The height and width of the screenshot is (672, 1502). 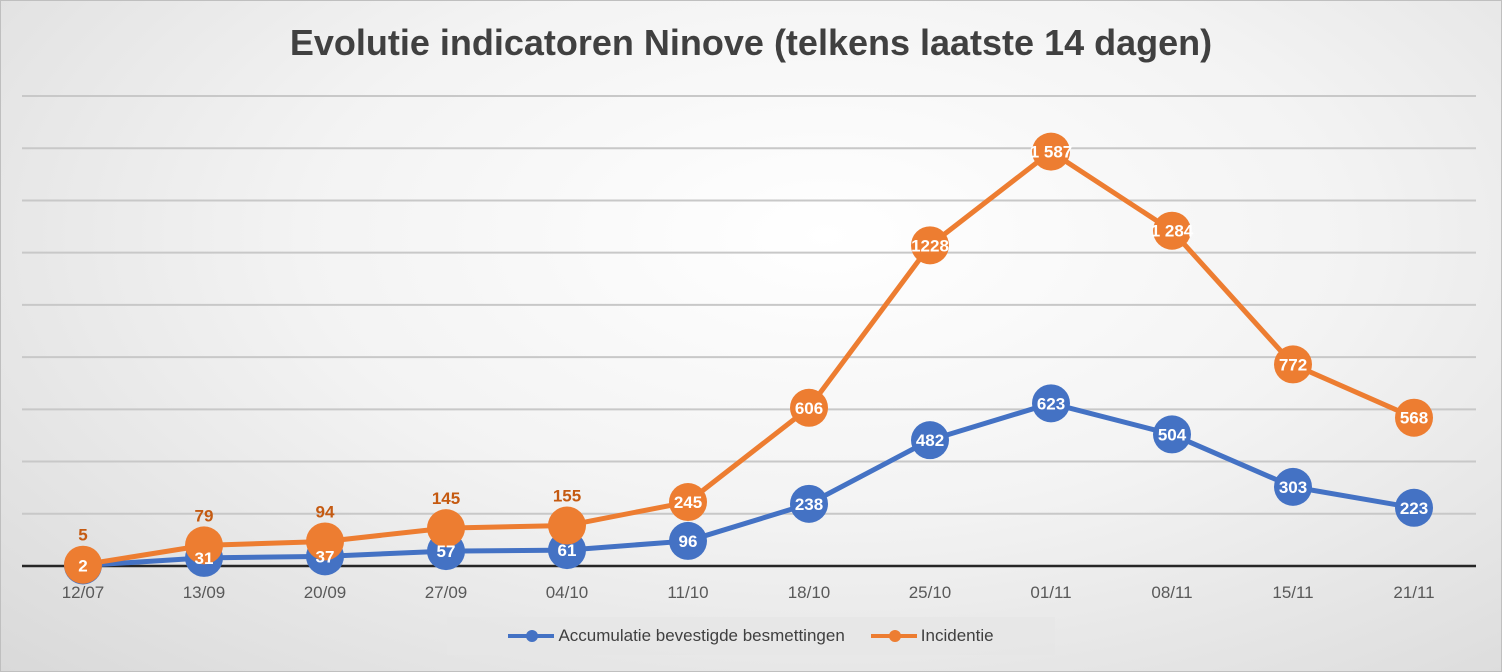 I want to click on x-tick-label: 15/11, so click(x=1292, y=592).